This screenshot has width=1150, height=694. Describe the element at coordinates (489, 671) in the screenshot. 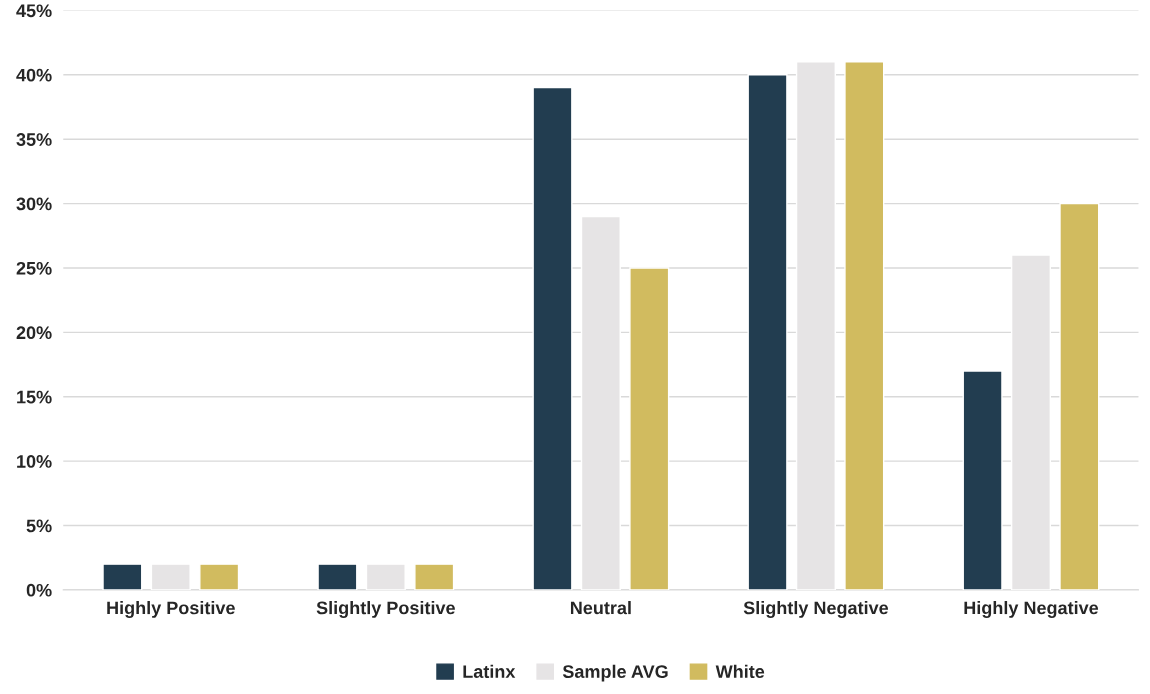

I see `legend-label: Latinx` at that location.